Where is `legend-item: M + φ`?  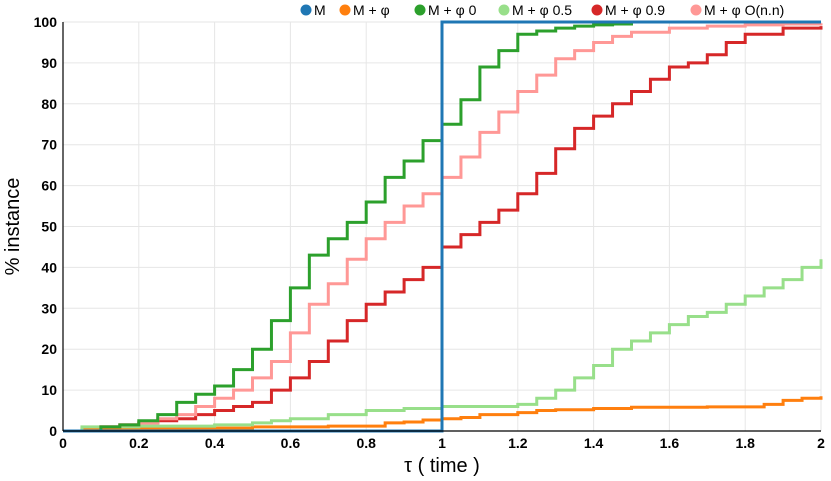 legend-item: M + φ is located at coordinates (364, 10).